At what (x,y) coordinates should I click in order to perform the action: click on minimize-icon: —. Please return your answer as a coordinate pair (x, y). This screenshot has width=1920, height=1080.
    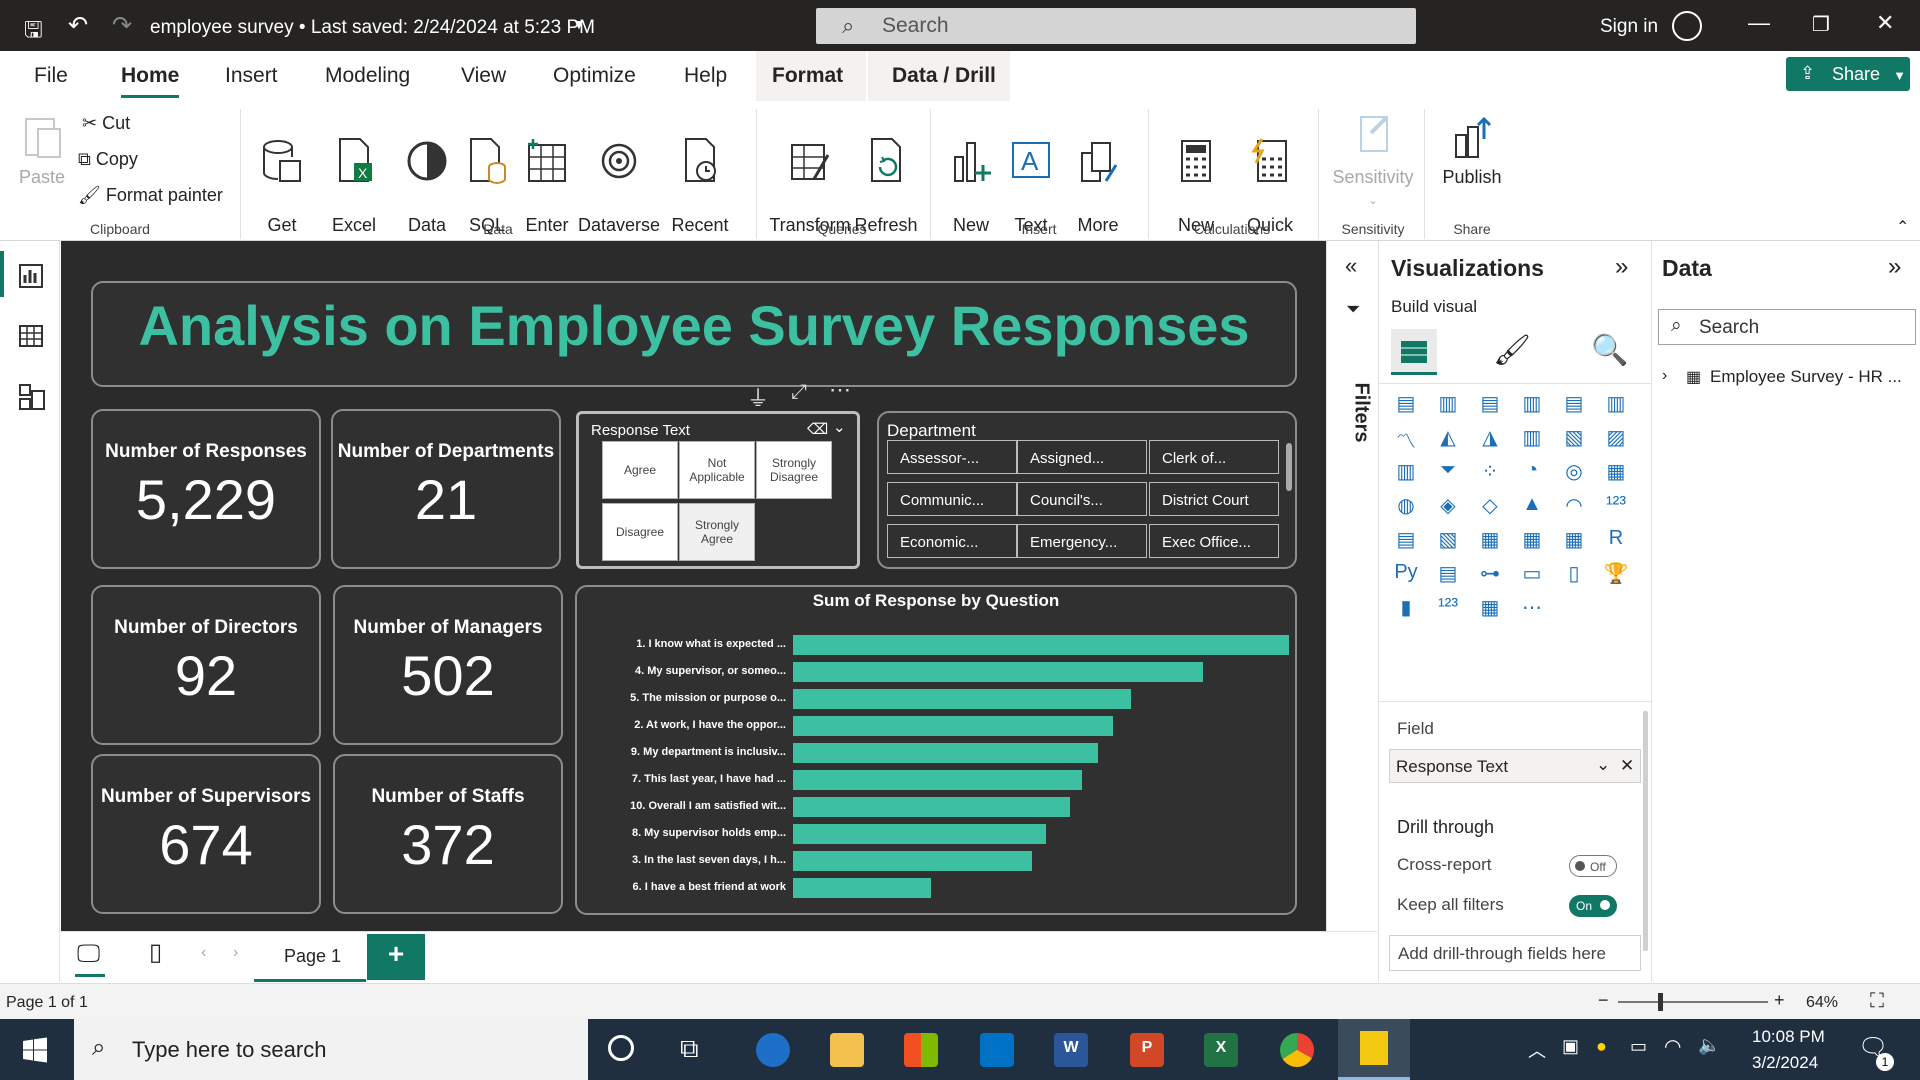
    Looking at the image, I should click on (1759, 22).